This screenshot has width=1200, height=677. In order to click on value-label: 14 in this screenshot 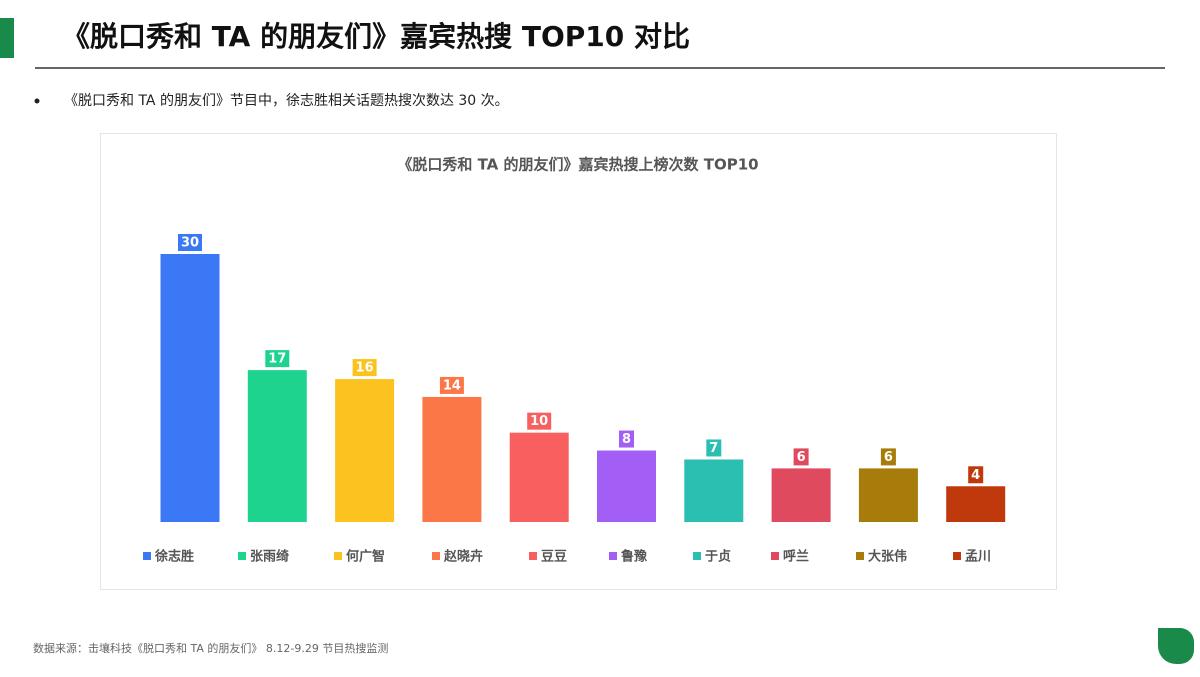, I will do `click(452, 385)`.